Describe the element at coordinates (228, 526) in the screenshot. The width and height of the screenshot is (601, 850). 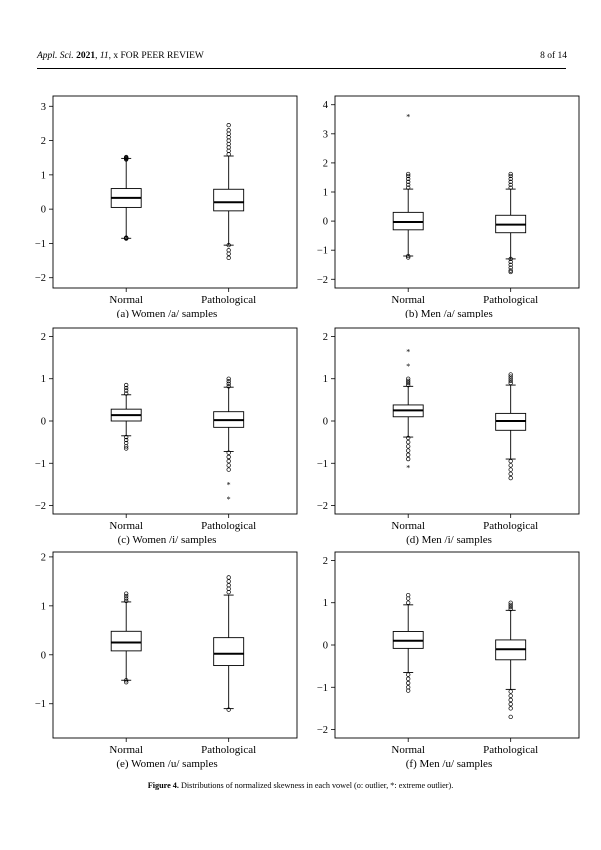
I see `x-tick-label: Pathological` at that location.